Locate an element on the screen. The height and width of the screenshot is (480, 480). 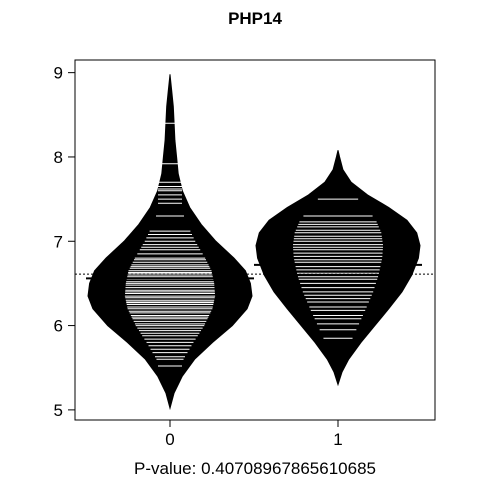
x-axis-label: P-value: 0.40708967865610685 is located at coordinates (255, 468).